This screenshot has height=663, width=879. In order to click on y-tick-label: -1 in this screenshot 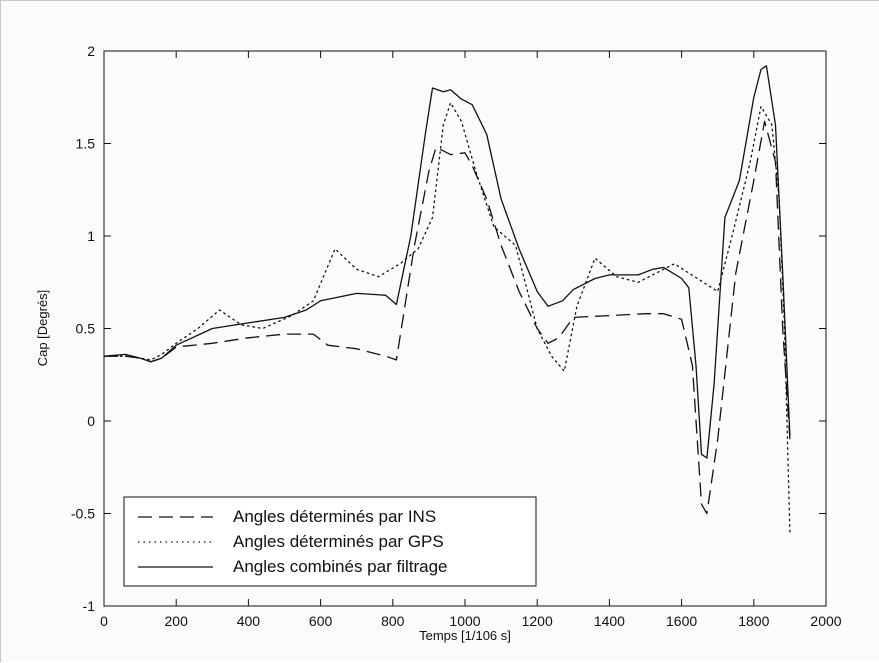, I will do `click(89, 606)`.